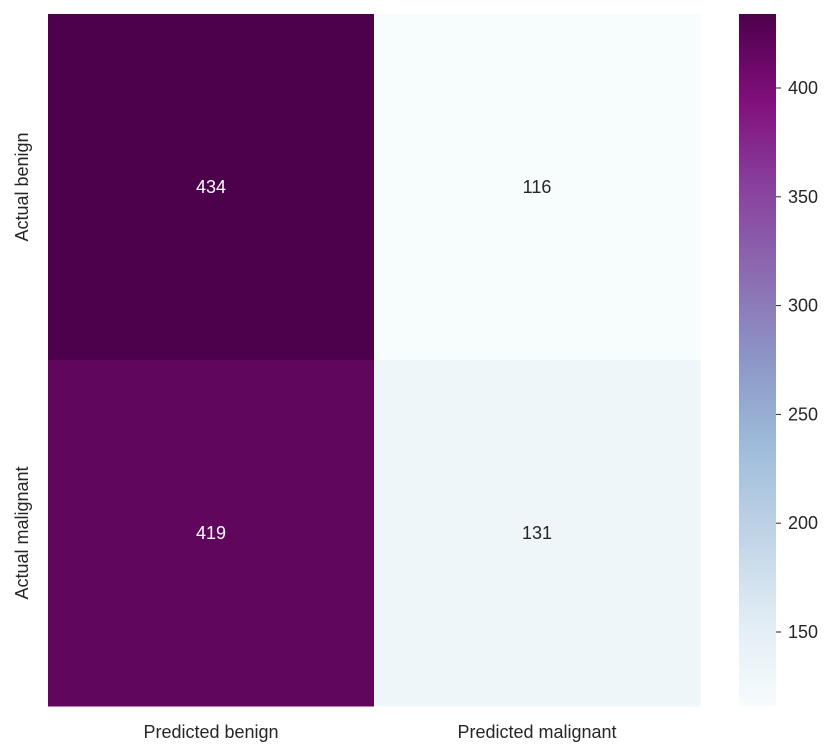 The width and height of the screenshot is (839, 756). What do you see at coordinates (210, 732) in the screenshot?
I see `x-tick-label-0: Predicted benign` at bounding box center [210, 732].